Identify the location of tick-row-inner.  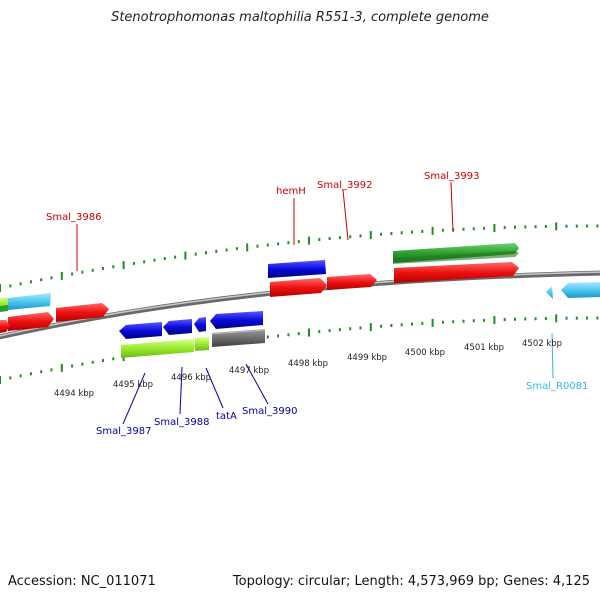
(299, 349).